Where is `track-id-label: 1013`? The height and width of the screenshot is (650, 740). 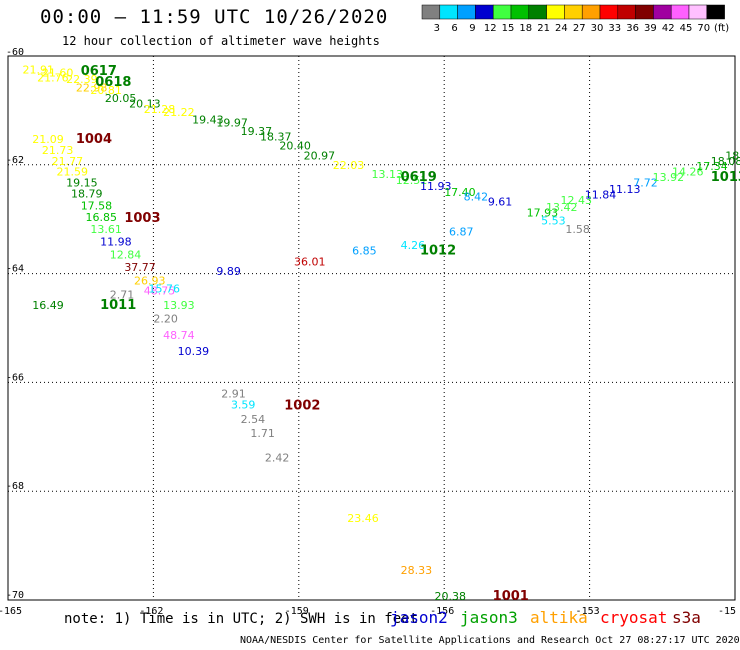 track-id-label: 1013 is located at coordinates (725, 177).